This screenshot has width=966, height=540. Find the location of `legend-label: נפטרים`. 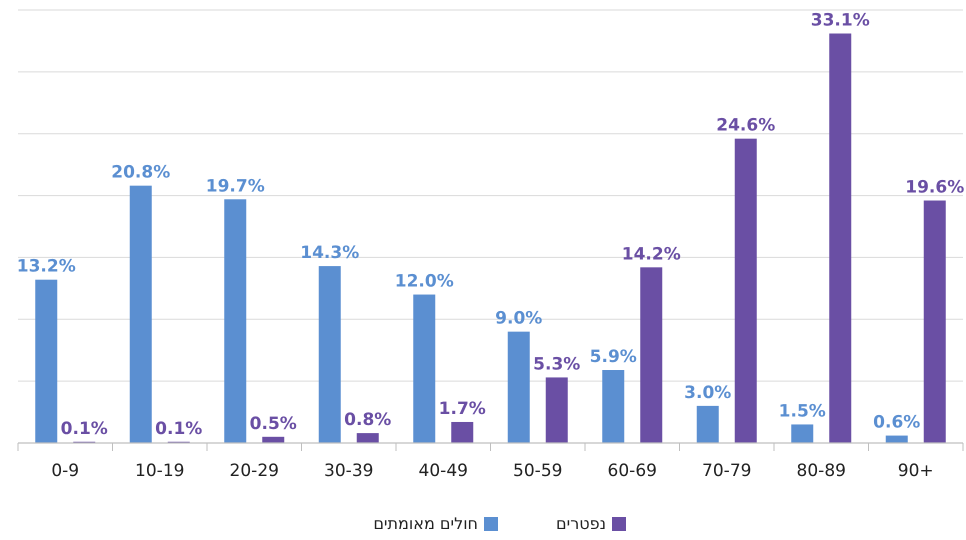

legend-label: נפטרים is located at coordinates (581, 523).